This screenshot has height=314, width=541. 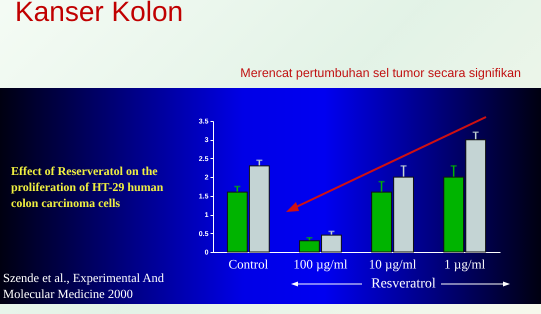 What do you see at coordinates (380, 73) in the screenshot?
I see `chart-subtitle: Merencat pertumbuhan sel tumor secara signifikan` at bounding box center [380, 73].